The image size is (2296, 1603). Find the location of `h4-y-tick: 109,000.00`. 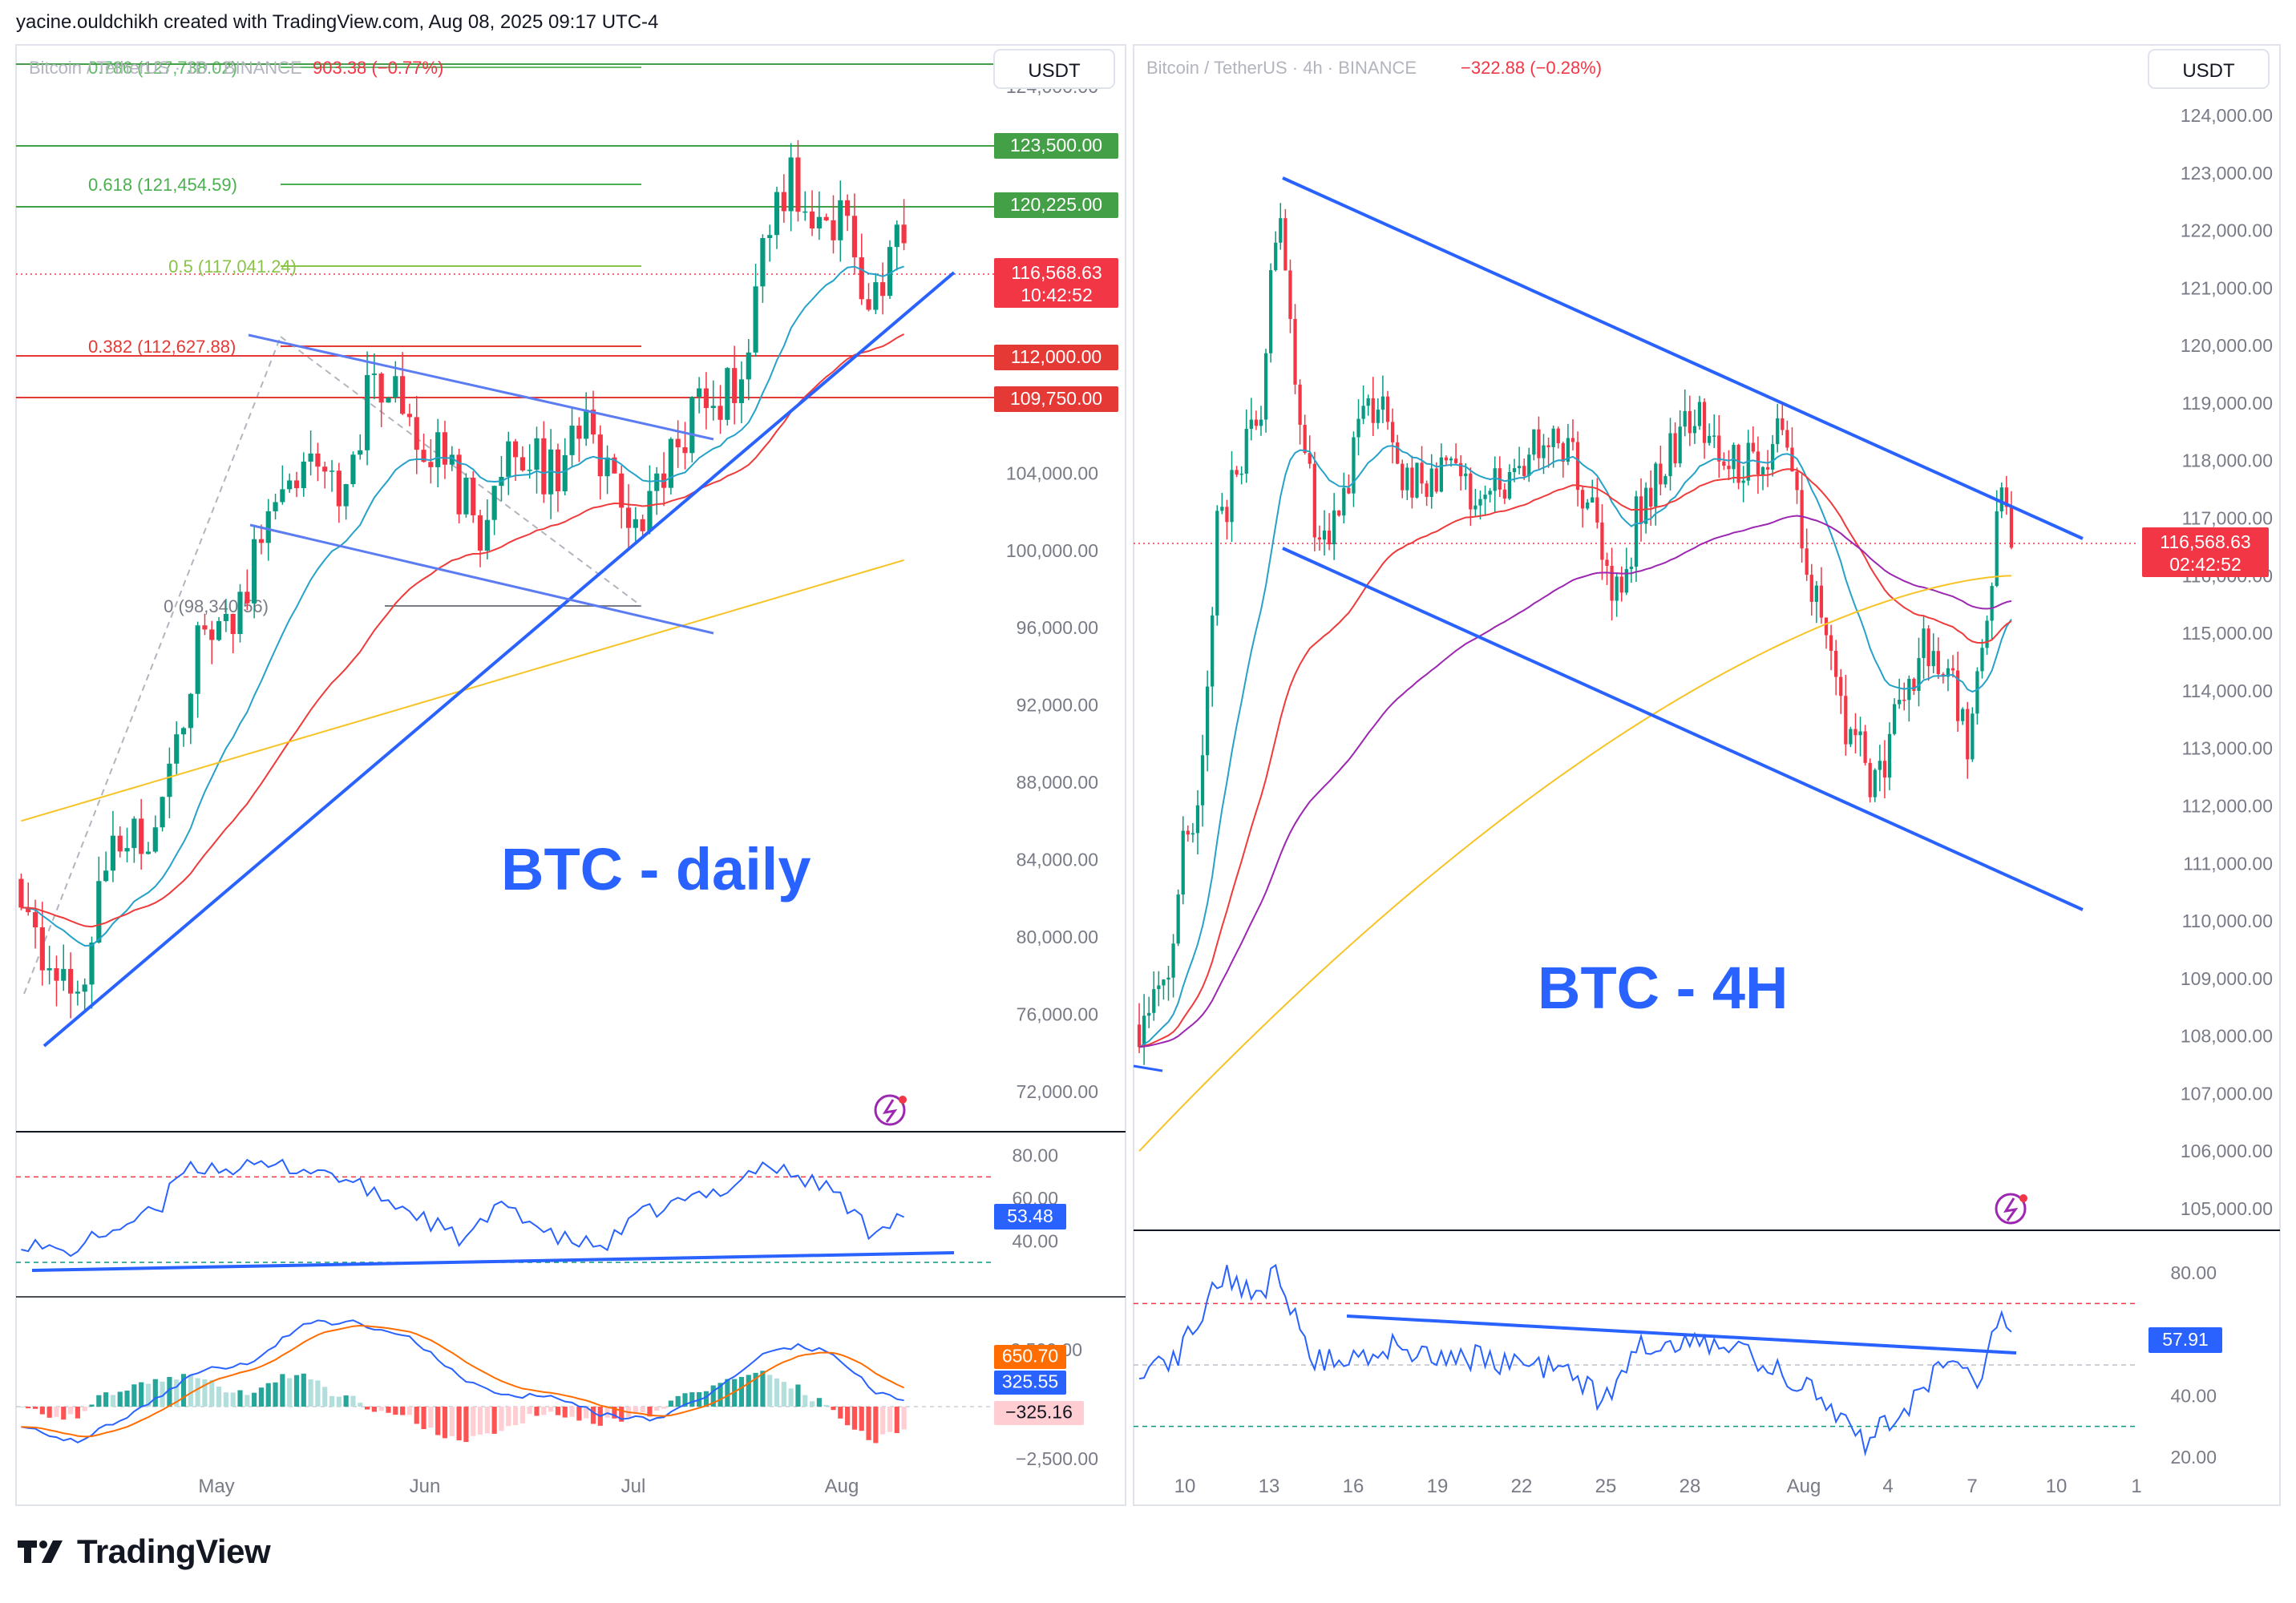

h4-y-tick: 109,000.00 is located at coordinates (2227, 978).